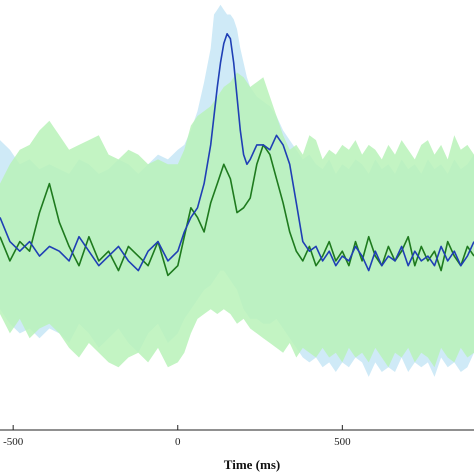 The width and height of the screenshot is (474, 474). I want to click on x-axis-title: Time (ms), so click(252, 464).